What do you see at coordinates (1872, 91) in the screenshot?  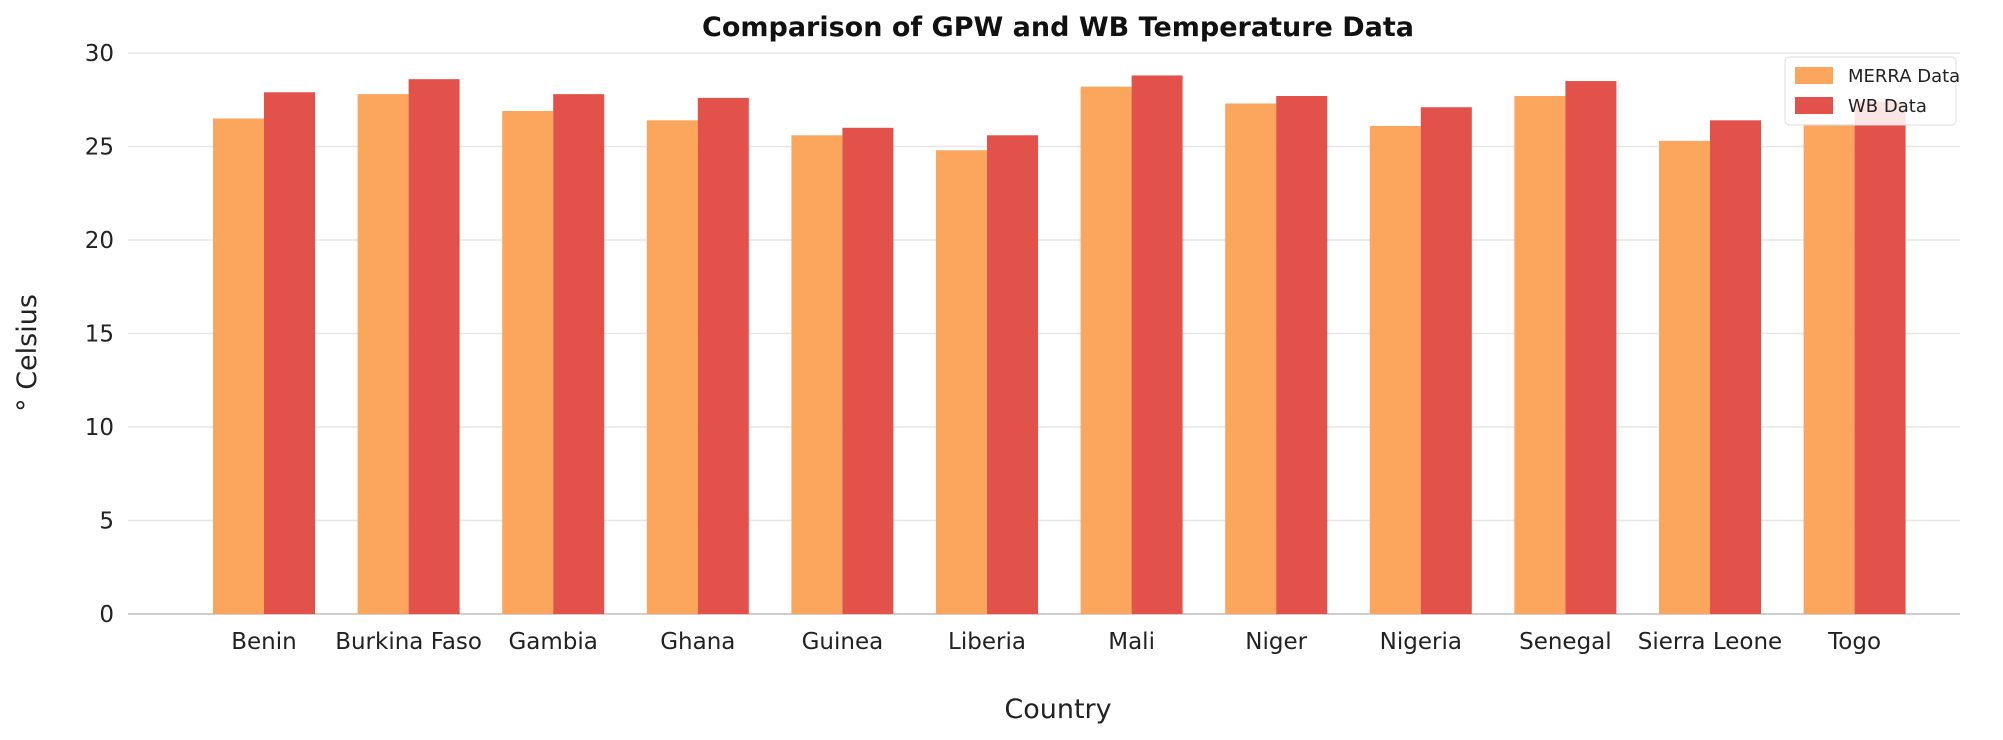 I see `legend: MERRA Data WB Data` at bounding box center [1872, 91].